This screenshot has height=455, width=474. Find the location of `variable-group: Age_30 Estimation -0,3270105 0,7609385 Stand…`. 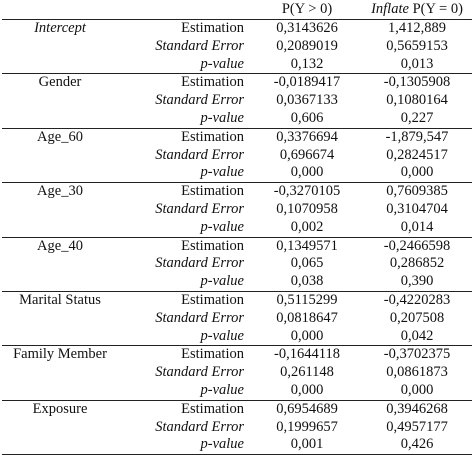

variable-group: Age_30 Estimation -0,3270105 0,7609385 Stand… is located at coordinates (237, 210).